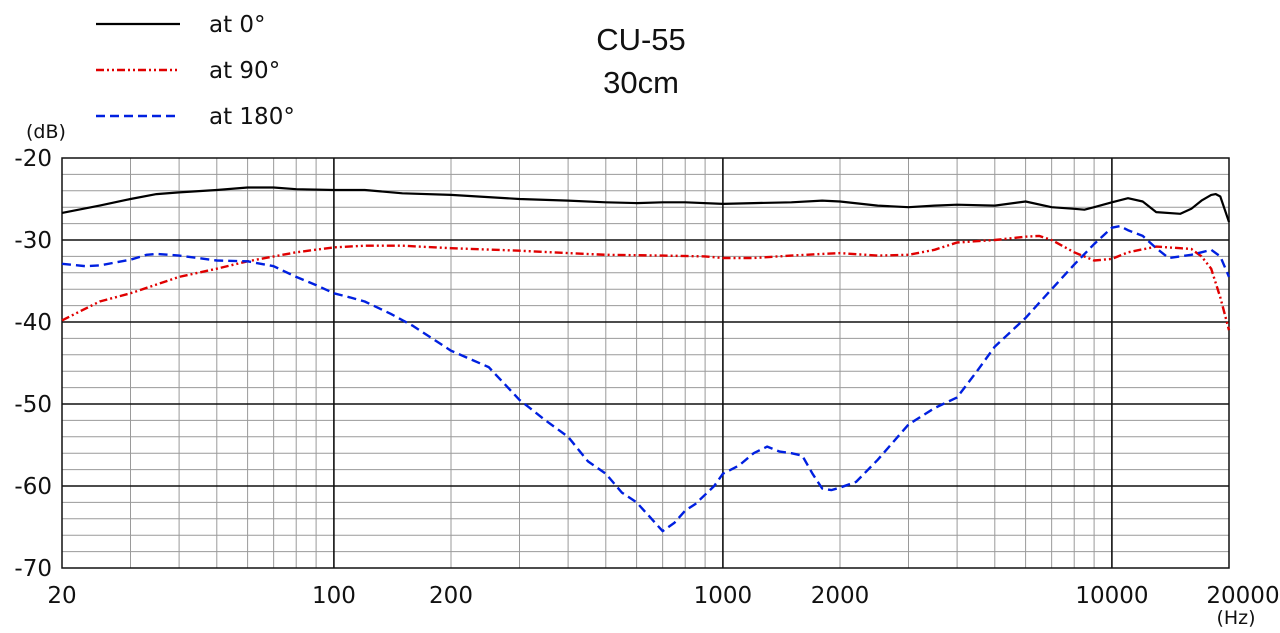  Describe the element at coordinates (244, 71) in the screenshot. I see `legend-label-2: at 90°` at that location.